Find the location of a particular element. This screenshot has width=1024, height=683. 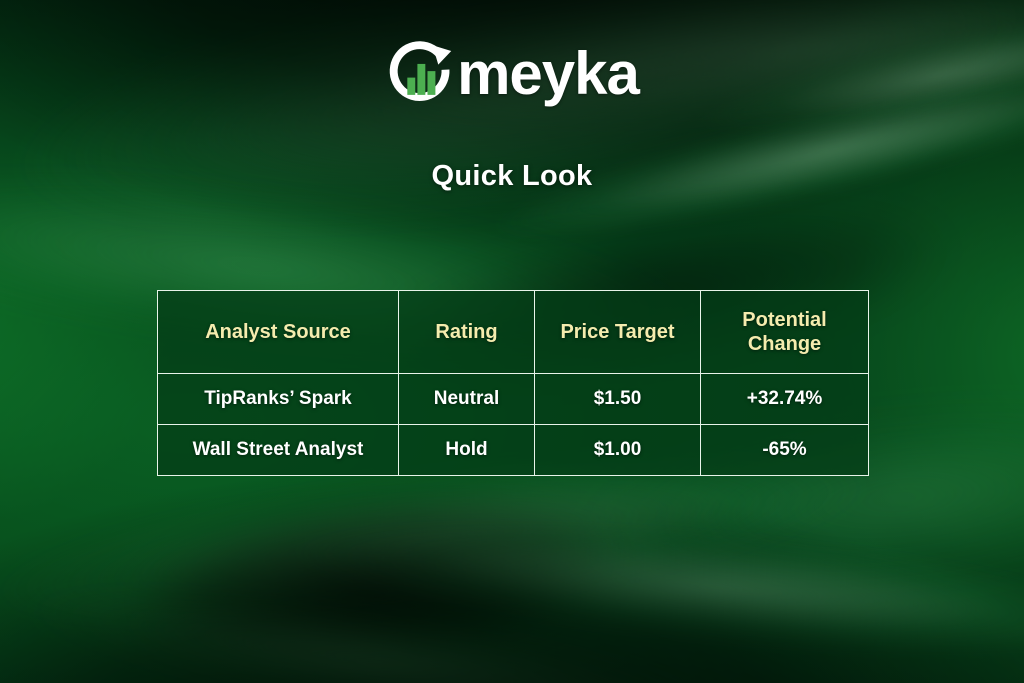

brand-wordmark: meyka is located at coordinates (548, 73).